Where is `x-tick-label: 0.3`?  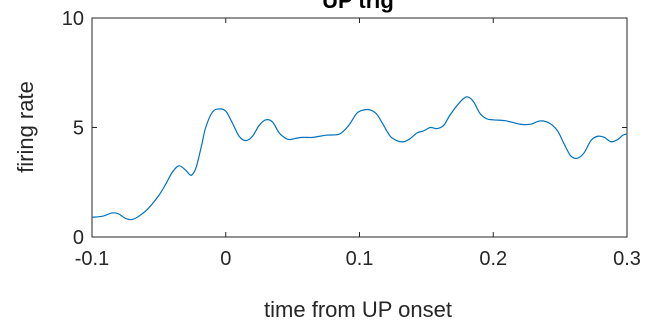 x-tick-label: 0.3 is located at coordinates (627, 259).